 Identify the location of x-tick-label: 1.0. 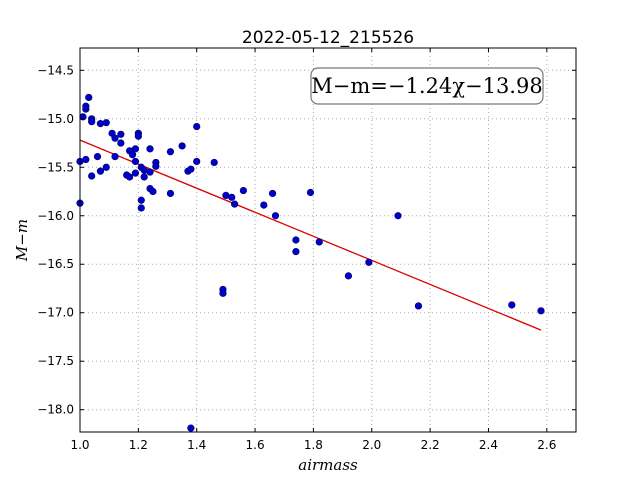
(79, 445).